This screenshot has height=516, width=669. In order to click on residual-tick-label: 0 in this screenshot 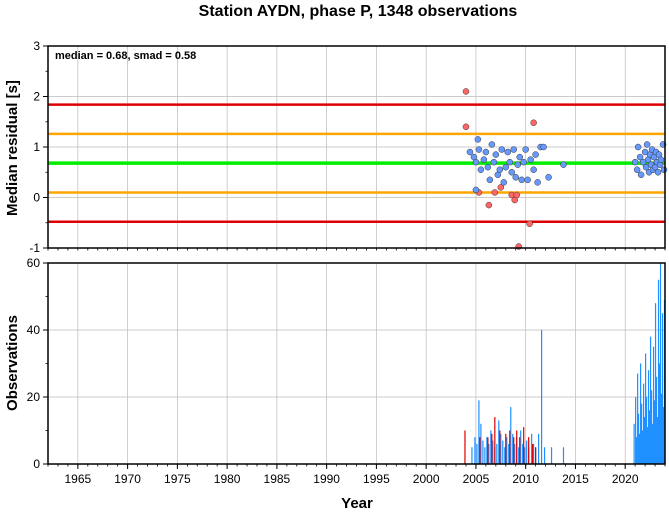, I will do `click(36, 198)`.